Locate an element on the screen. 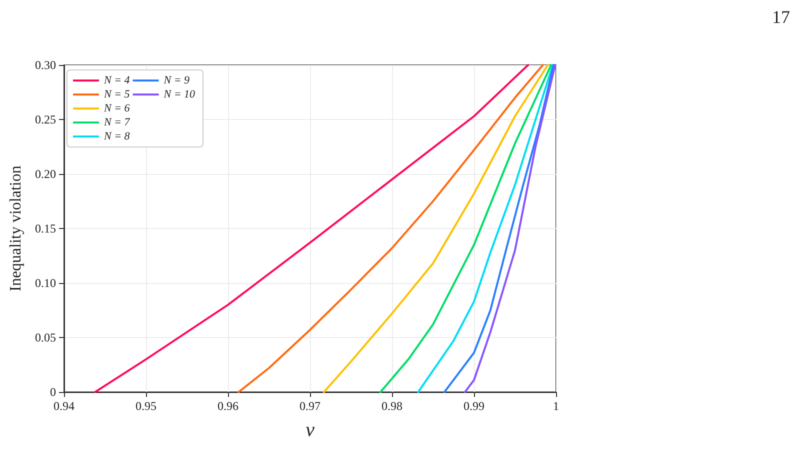 This screenshot has height=470, width=798. text: 17 is located at coordinates (781, 17).